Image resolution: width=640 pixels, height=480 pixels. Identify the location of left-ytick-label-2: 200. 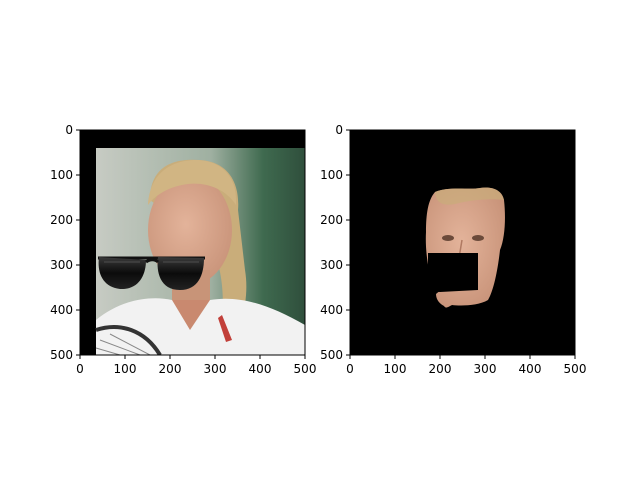
(61, 220).